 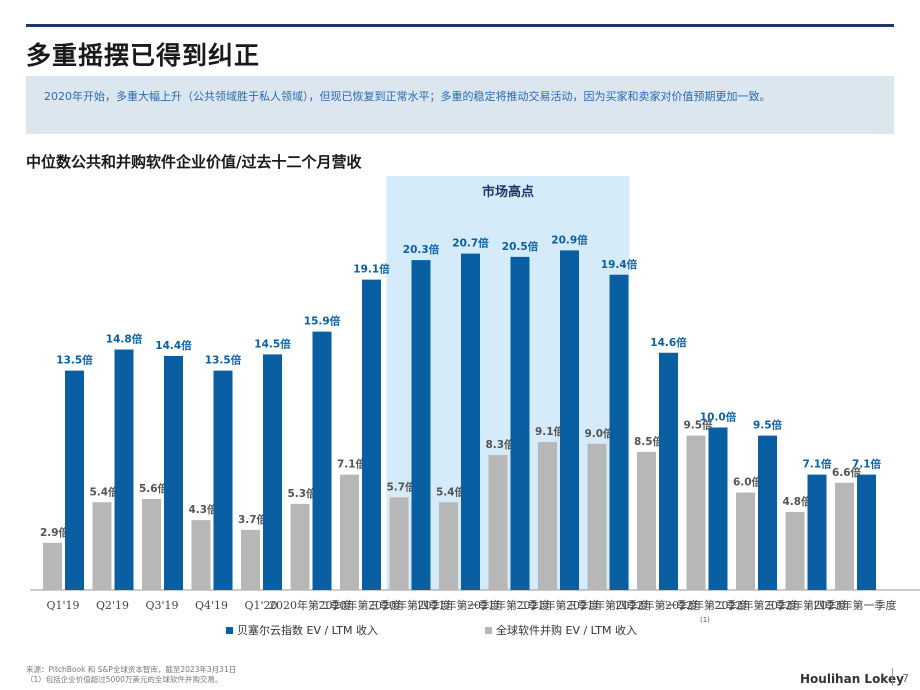 What do you see at coordinates (488, 630) in the screenshot?
I see `legend-swatch-ma` at bounding box center [488, 630].